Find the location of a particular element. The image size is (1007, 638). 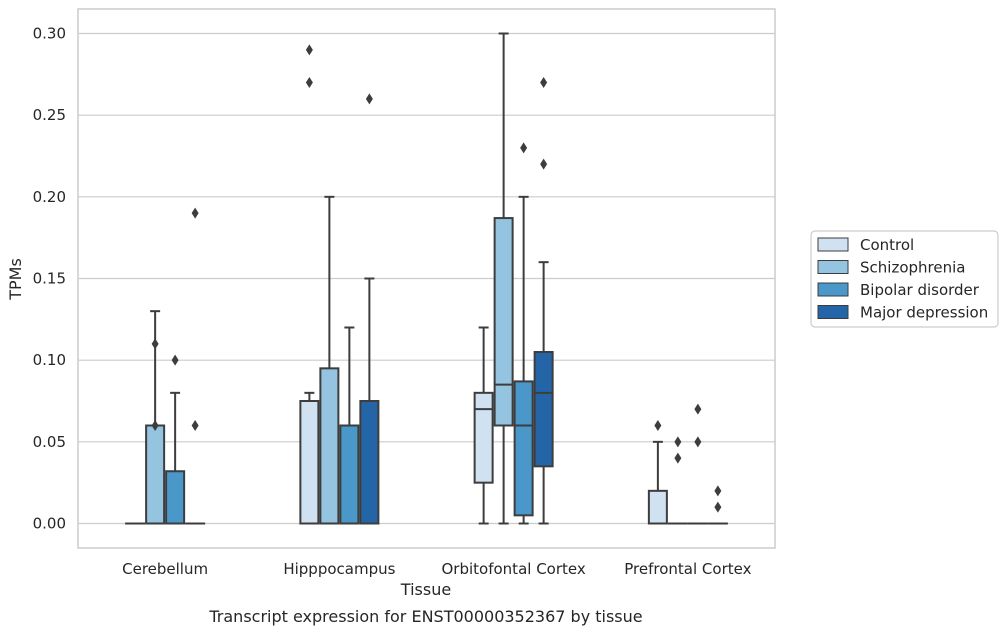

y-axis-label: TPMs is located at coordinates (15, 279).